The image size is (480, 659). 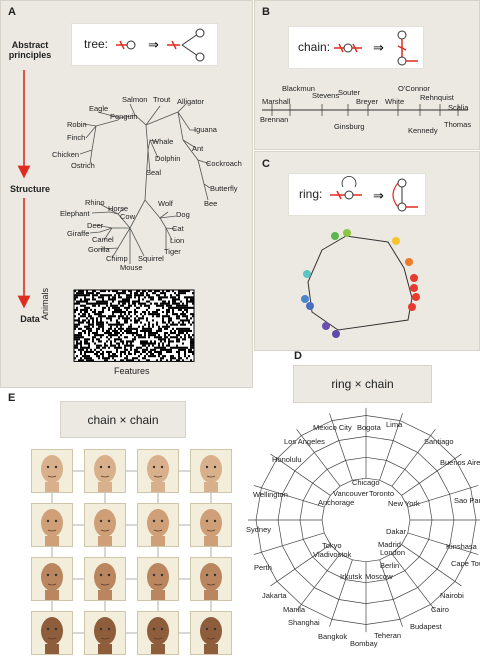 I want to click on city-label-bombay: Bombay, so click(x=364, y=643).